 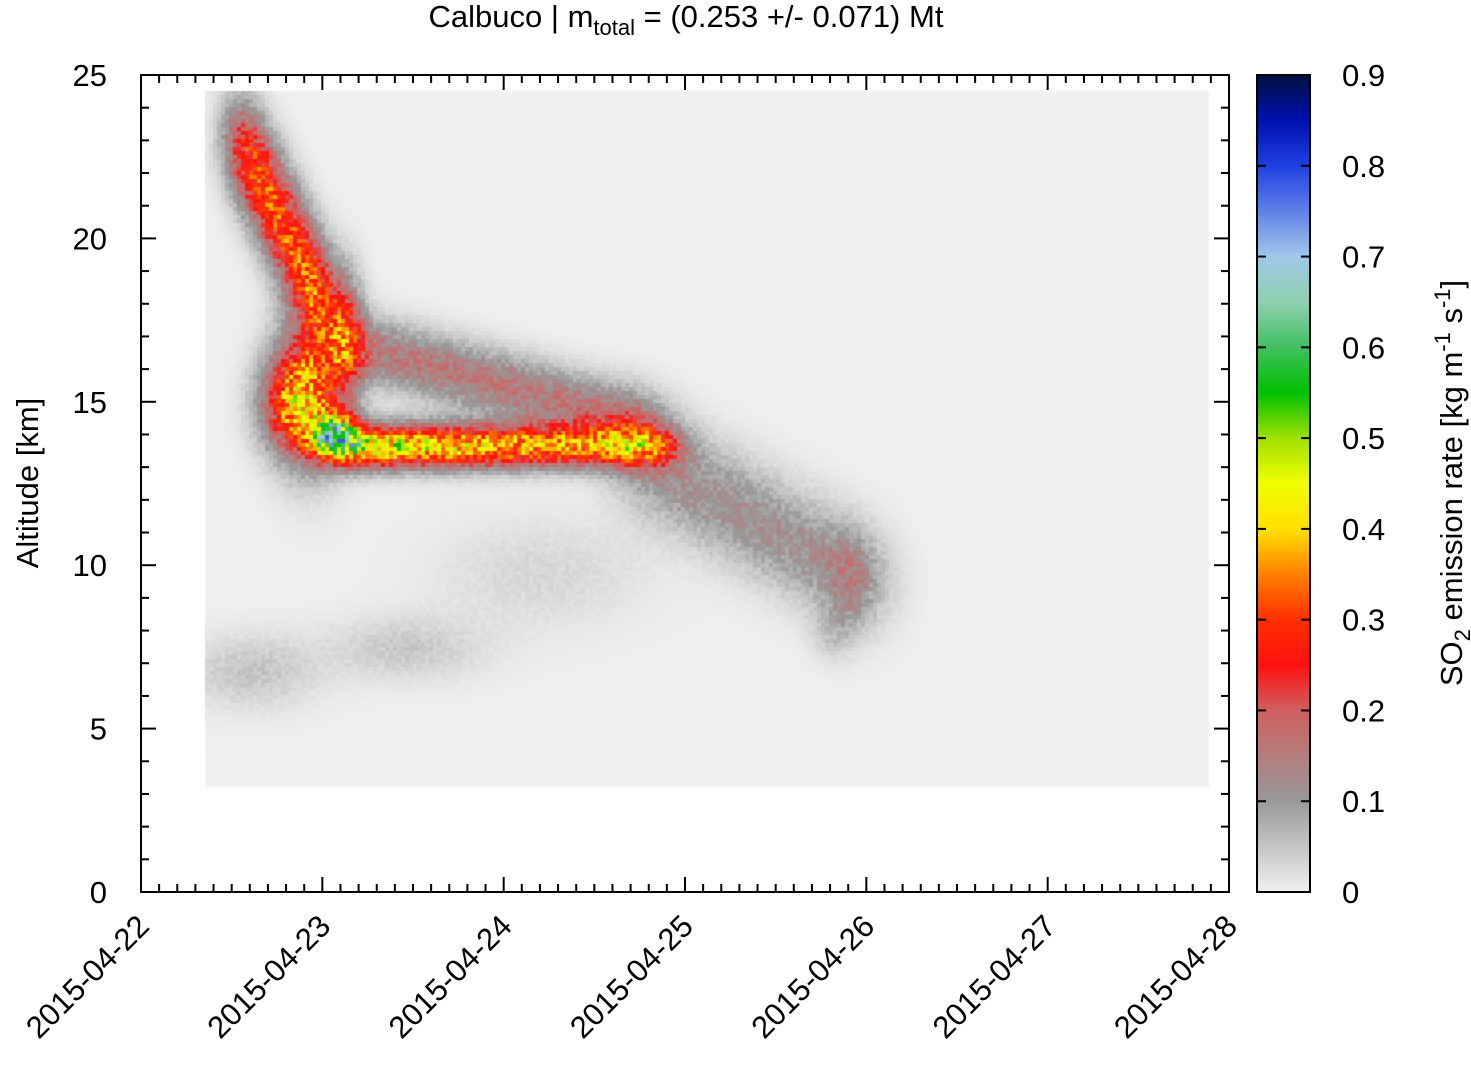 I want to click on colorbar-title-part: emission rate [kg m, so click(x=1451, y=490).